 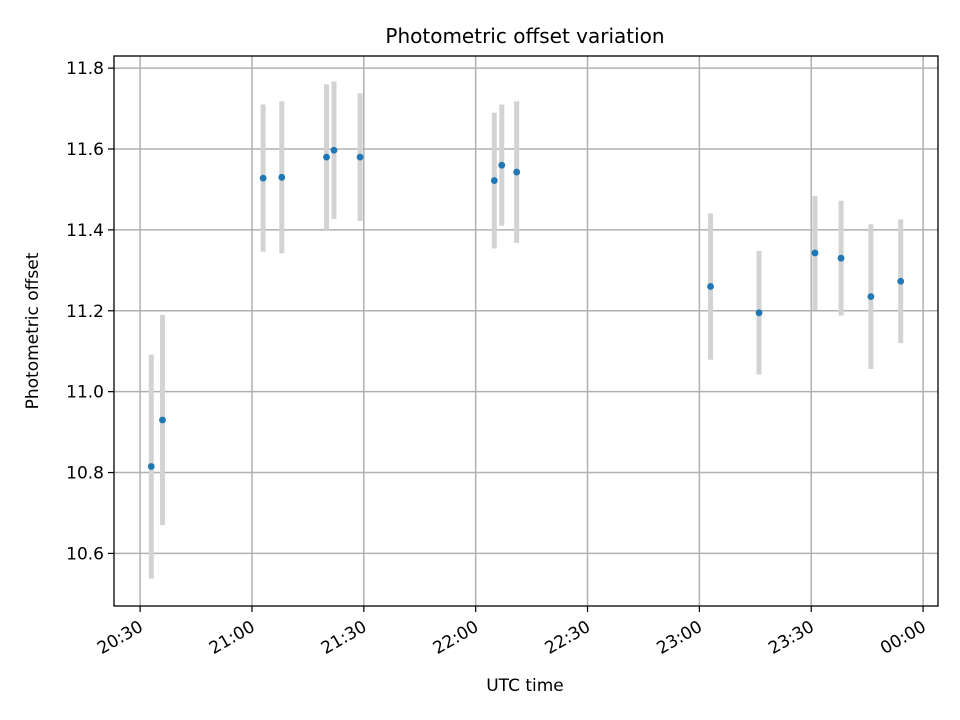 What do you see at coordinates (344, 638) in the screenshot?
I see `x-tick-label: 21:30` at bounding box center [344, 638].